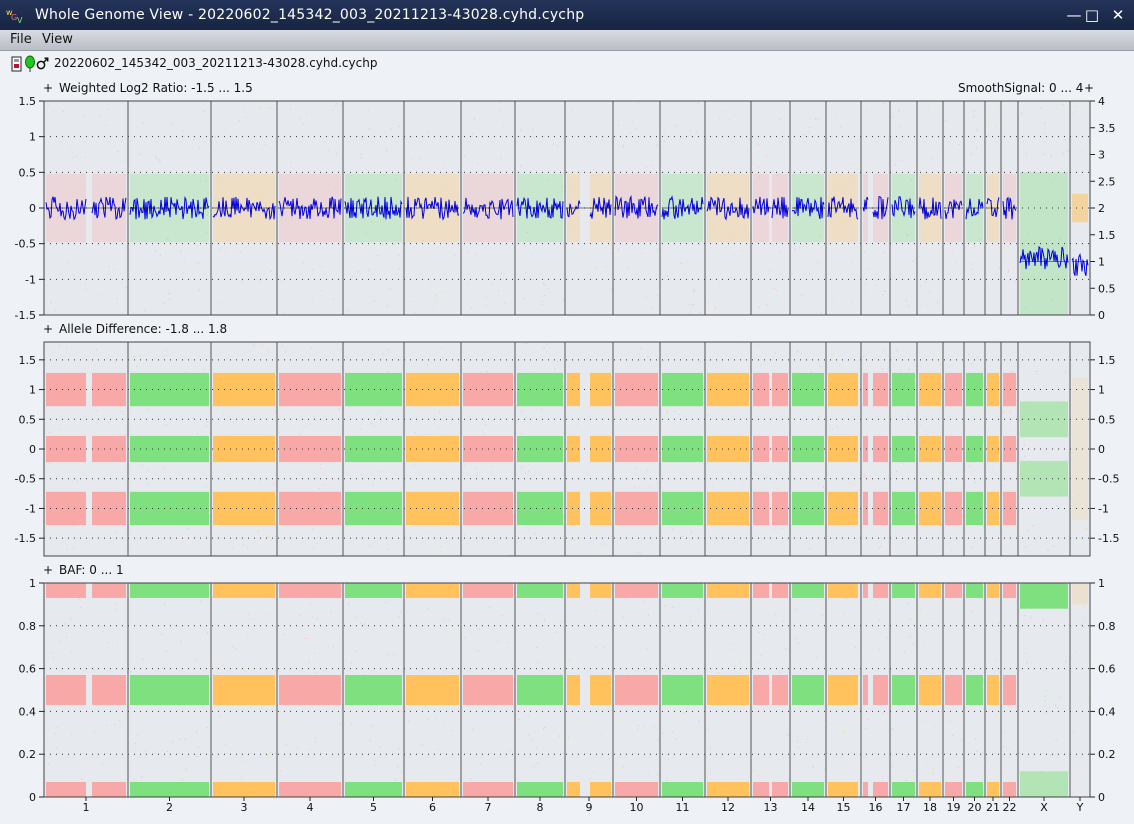  Describe the element at coordinates (32, 797) in the screenshot. I see `left-tick-label: 0` at that location.